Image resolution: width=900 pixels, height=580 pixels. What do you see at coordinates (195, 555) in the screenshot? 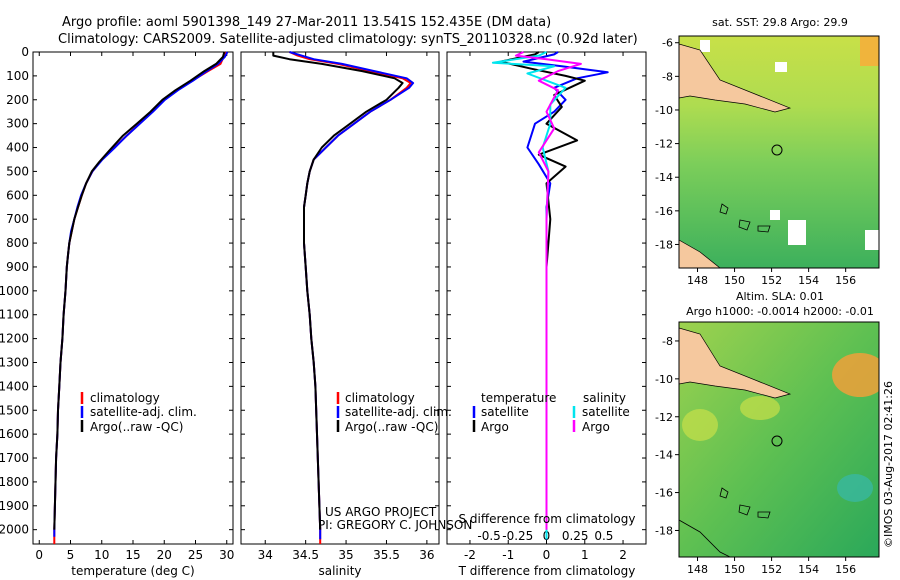
I see `x-tick-label: 25` at bounding box center [195, 555].